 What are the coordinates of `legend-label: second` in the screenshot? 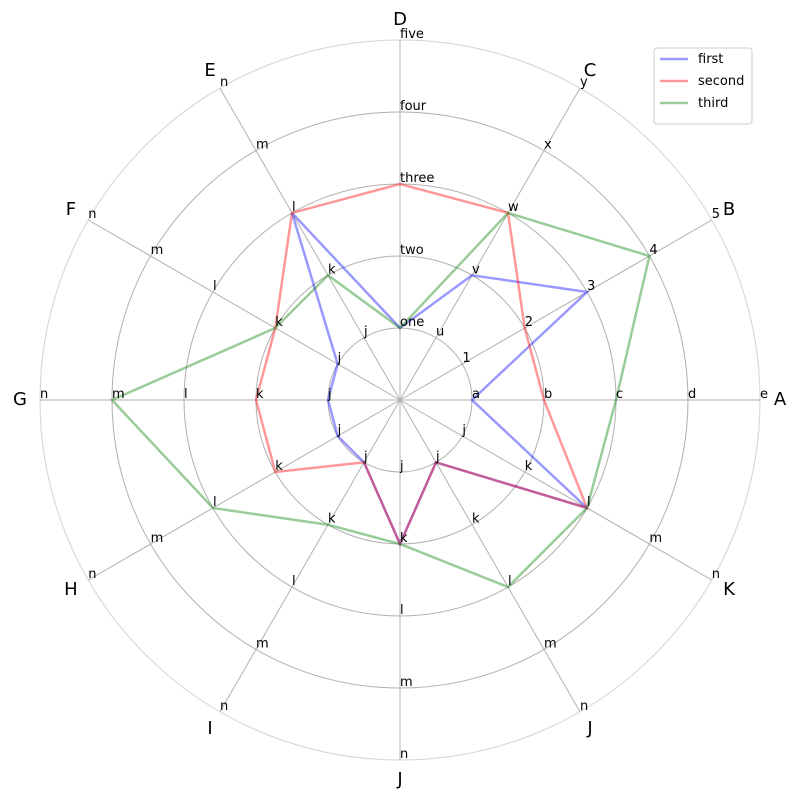 It's located at (721, 81).